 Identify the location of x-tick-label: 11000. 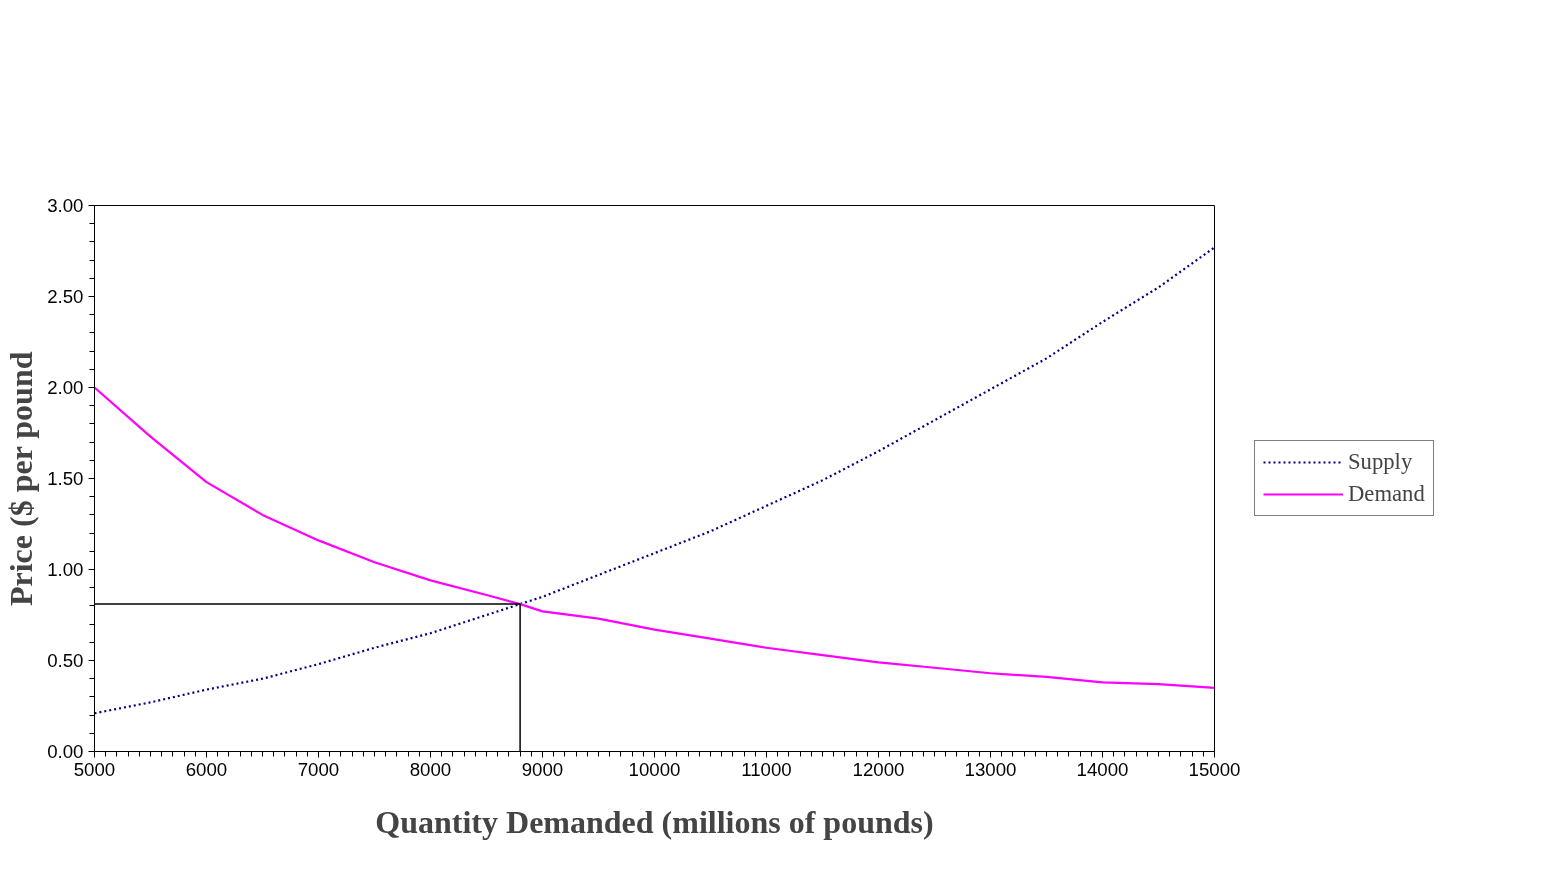
(766, 769).